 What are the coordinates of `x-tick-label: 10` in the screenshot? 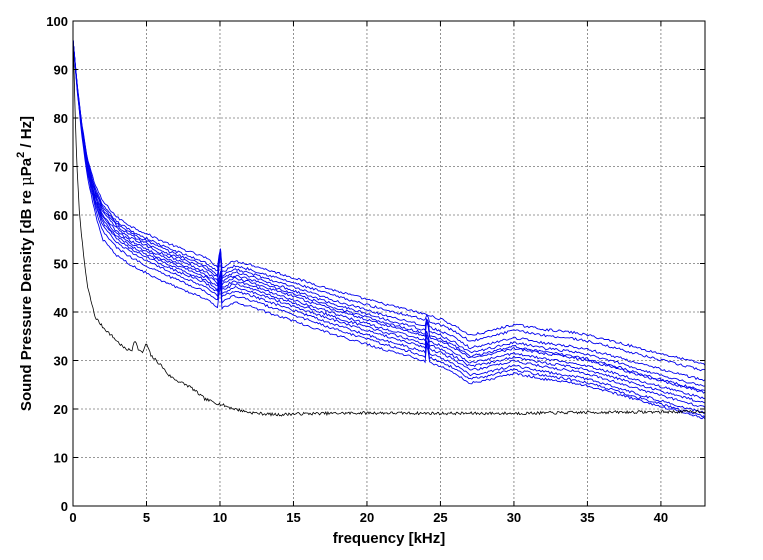 It's located at (220, 517).